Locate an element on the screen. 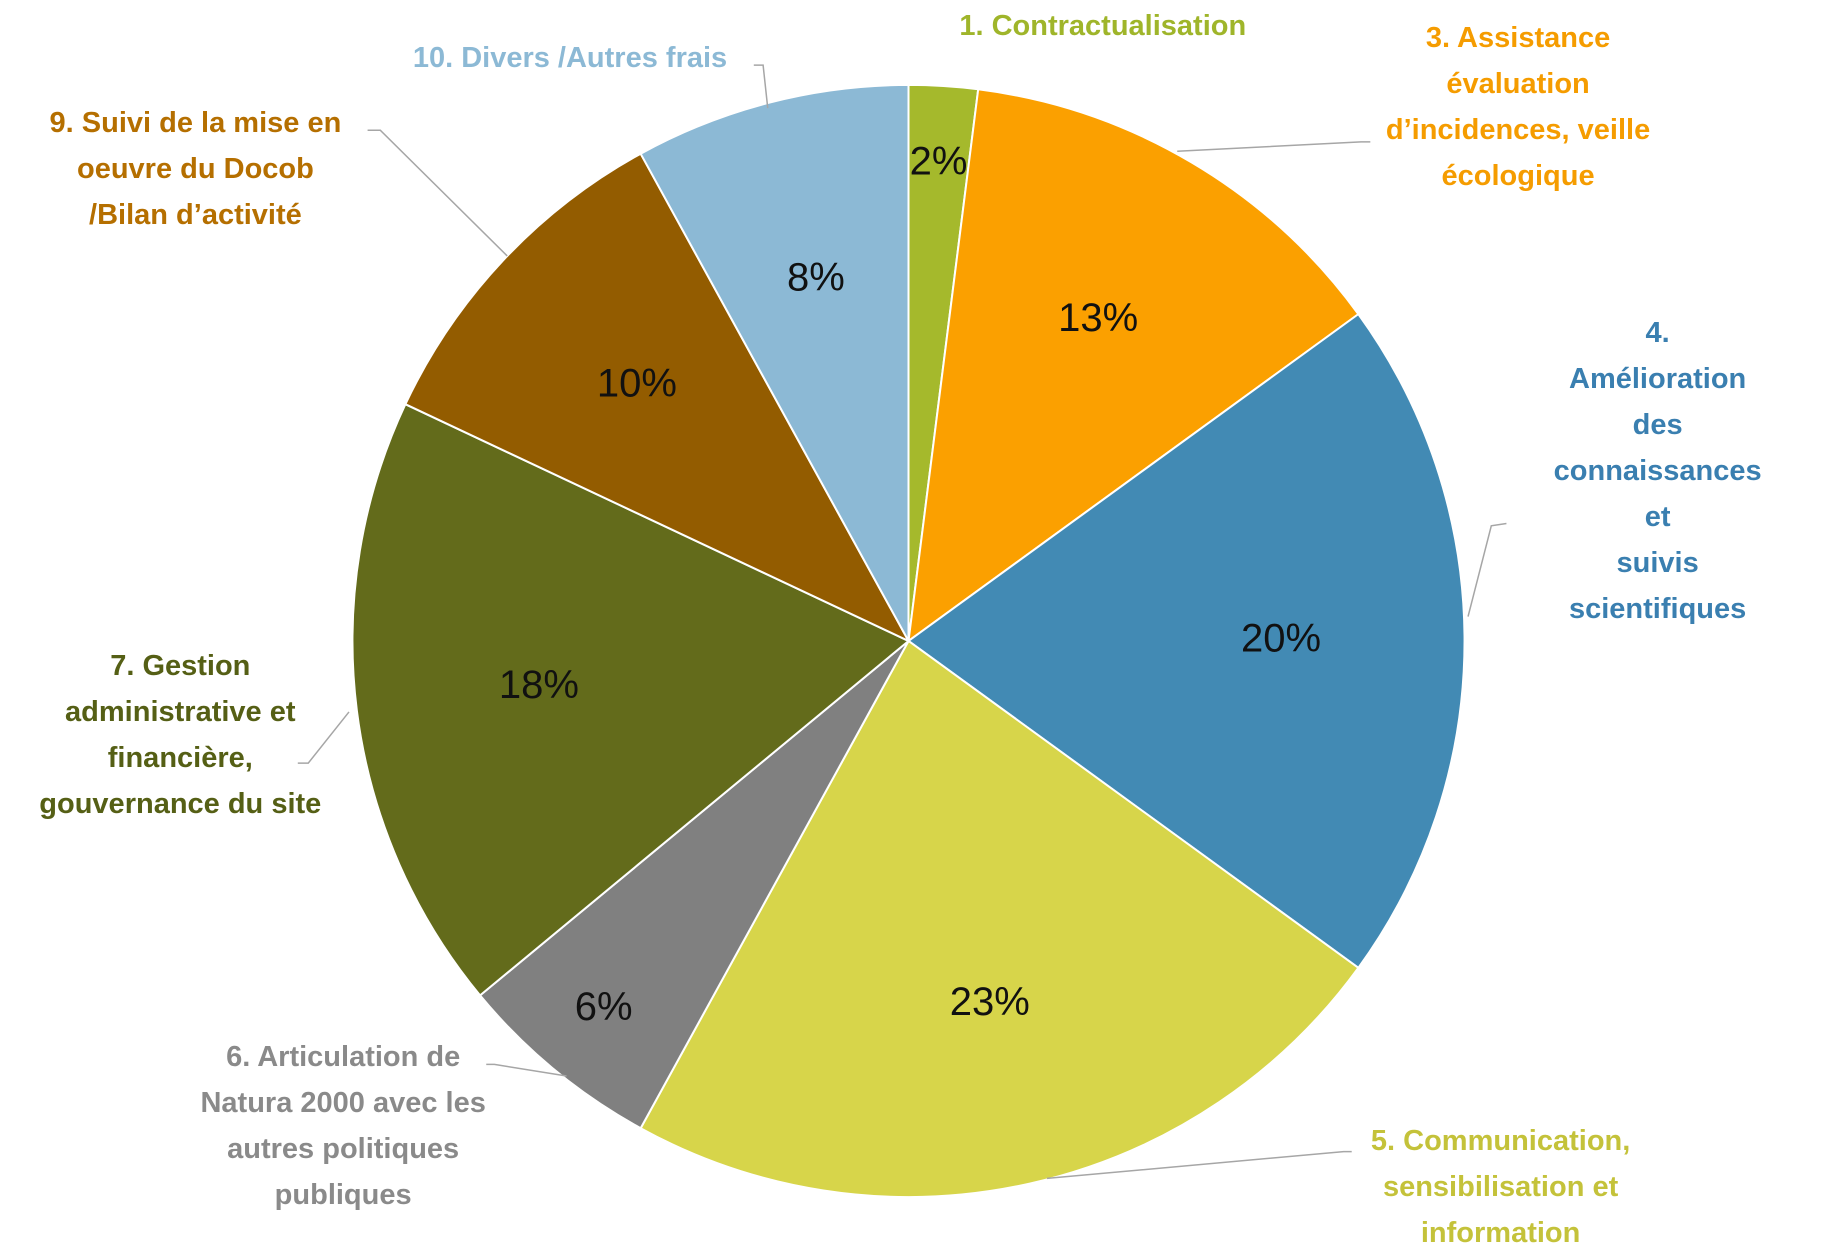  data-label: 8% is located at coordinates (816, 278).